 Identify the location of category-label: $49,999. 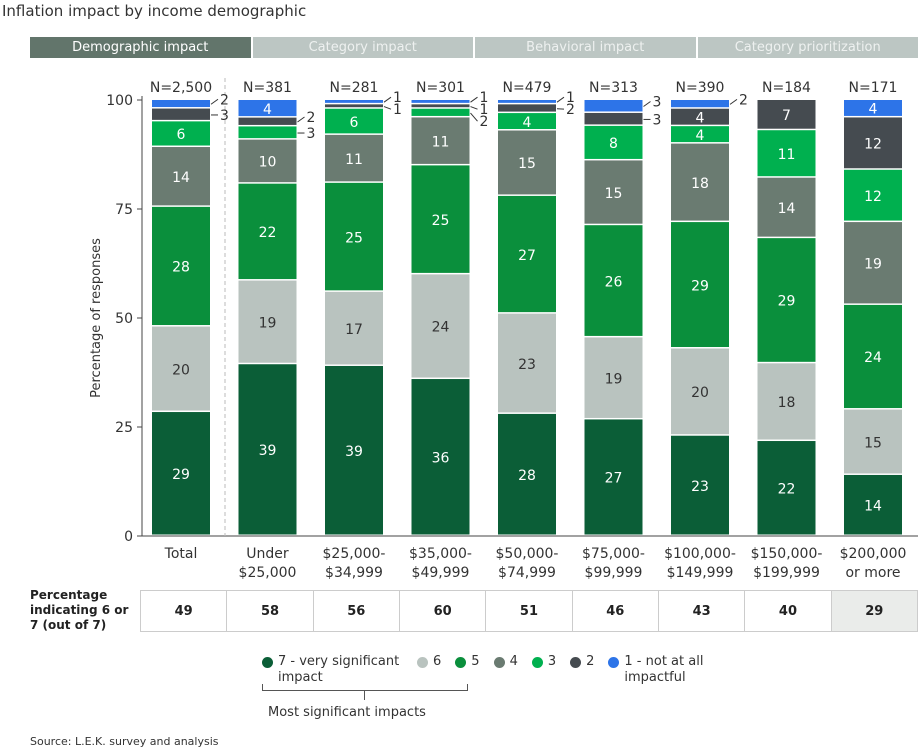
(441, 573).